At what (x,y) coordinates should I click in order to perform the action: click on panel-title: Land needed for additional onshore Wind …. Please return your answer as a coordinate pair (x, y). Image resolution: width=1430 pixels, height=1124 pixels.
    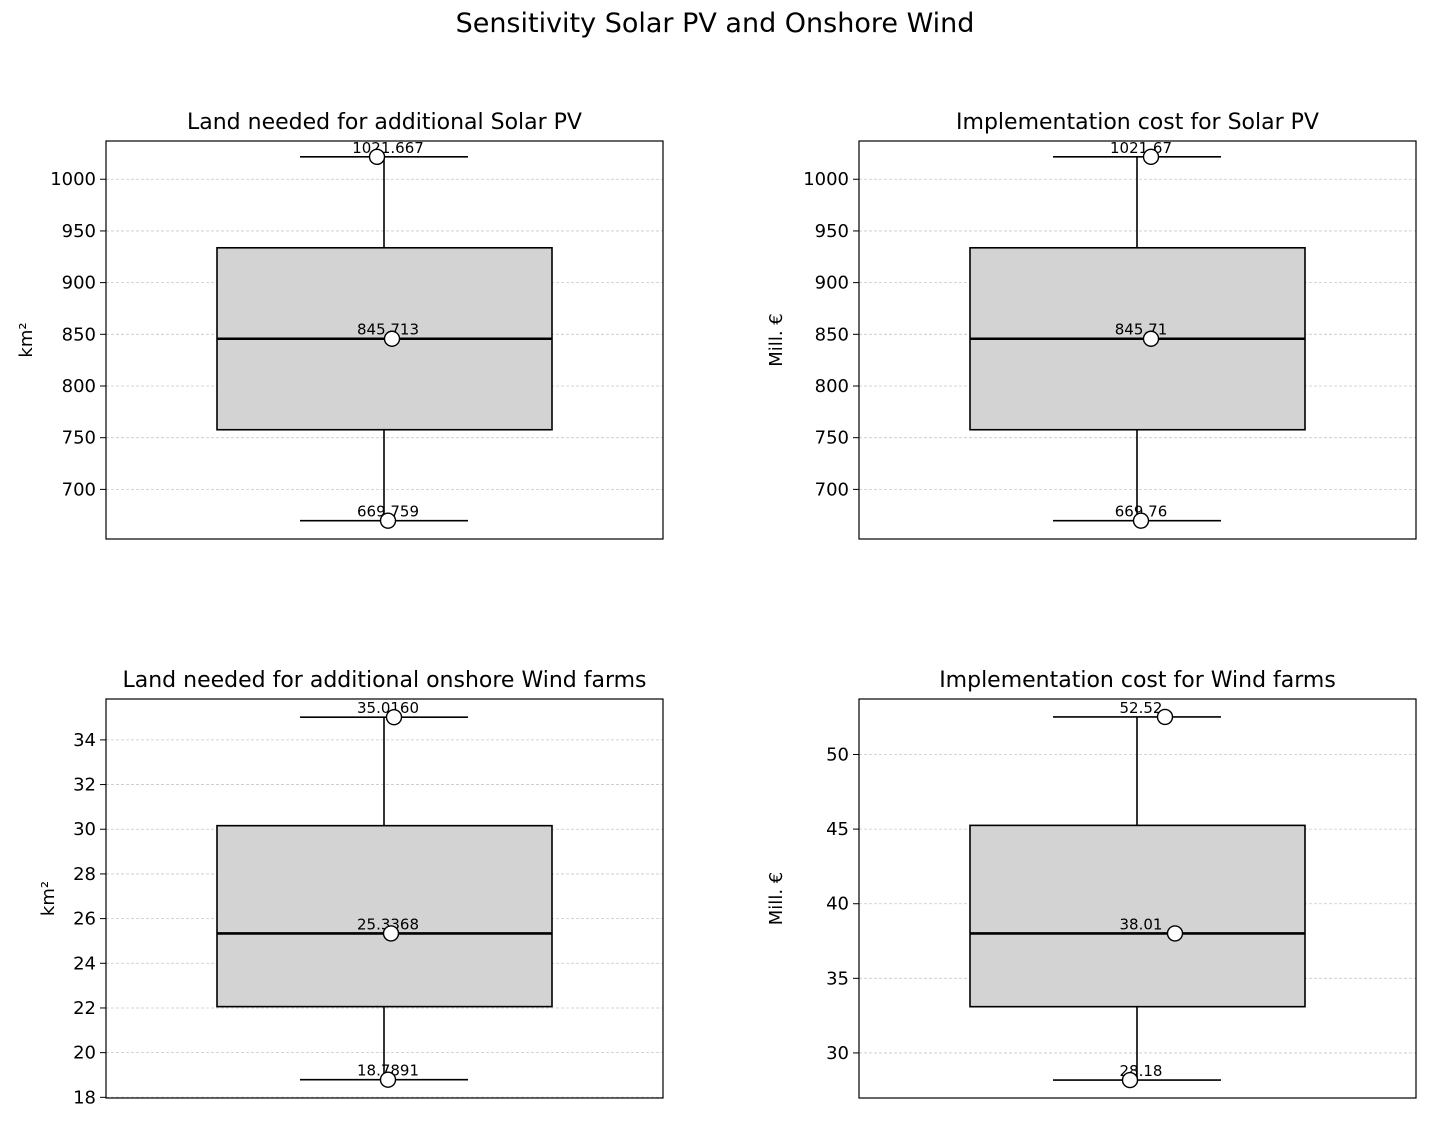
    Looking at the image, I should click on (384, 680).